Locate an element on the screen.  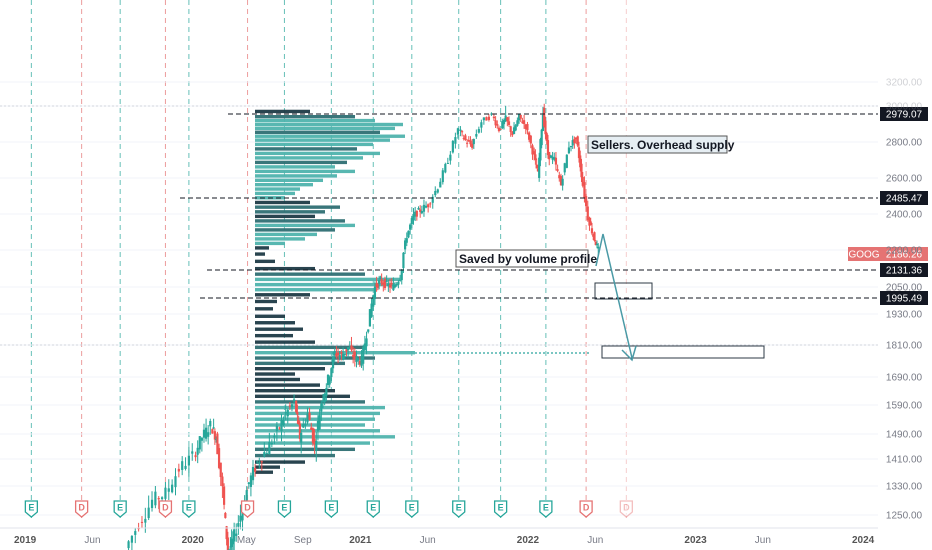
level-label-1: 2485.47 is located at coordinates (904, 199).